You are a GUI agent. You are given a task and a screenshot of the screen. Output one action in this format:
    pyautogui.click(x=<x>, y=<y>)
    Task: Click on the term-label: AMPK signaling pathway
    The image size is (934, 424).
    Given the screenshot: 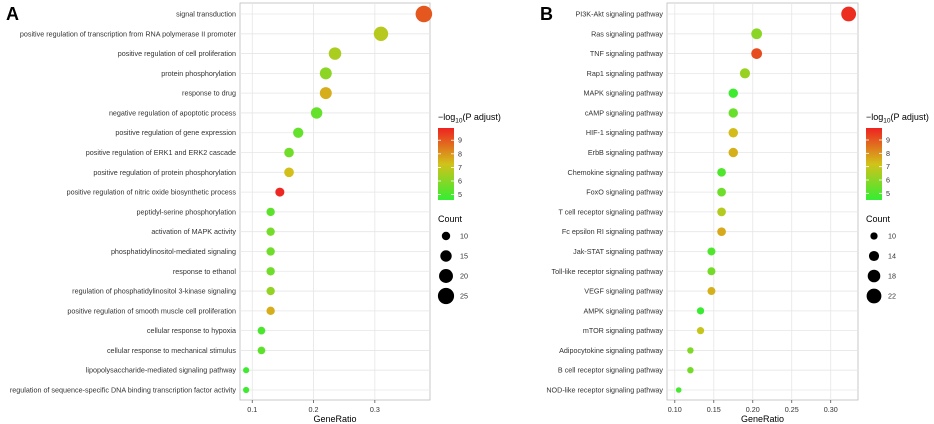 What is the action you would take?
    pyautogui.click(x=623, y=310)
    